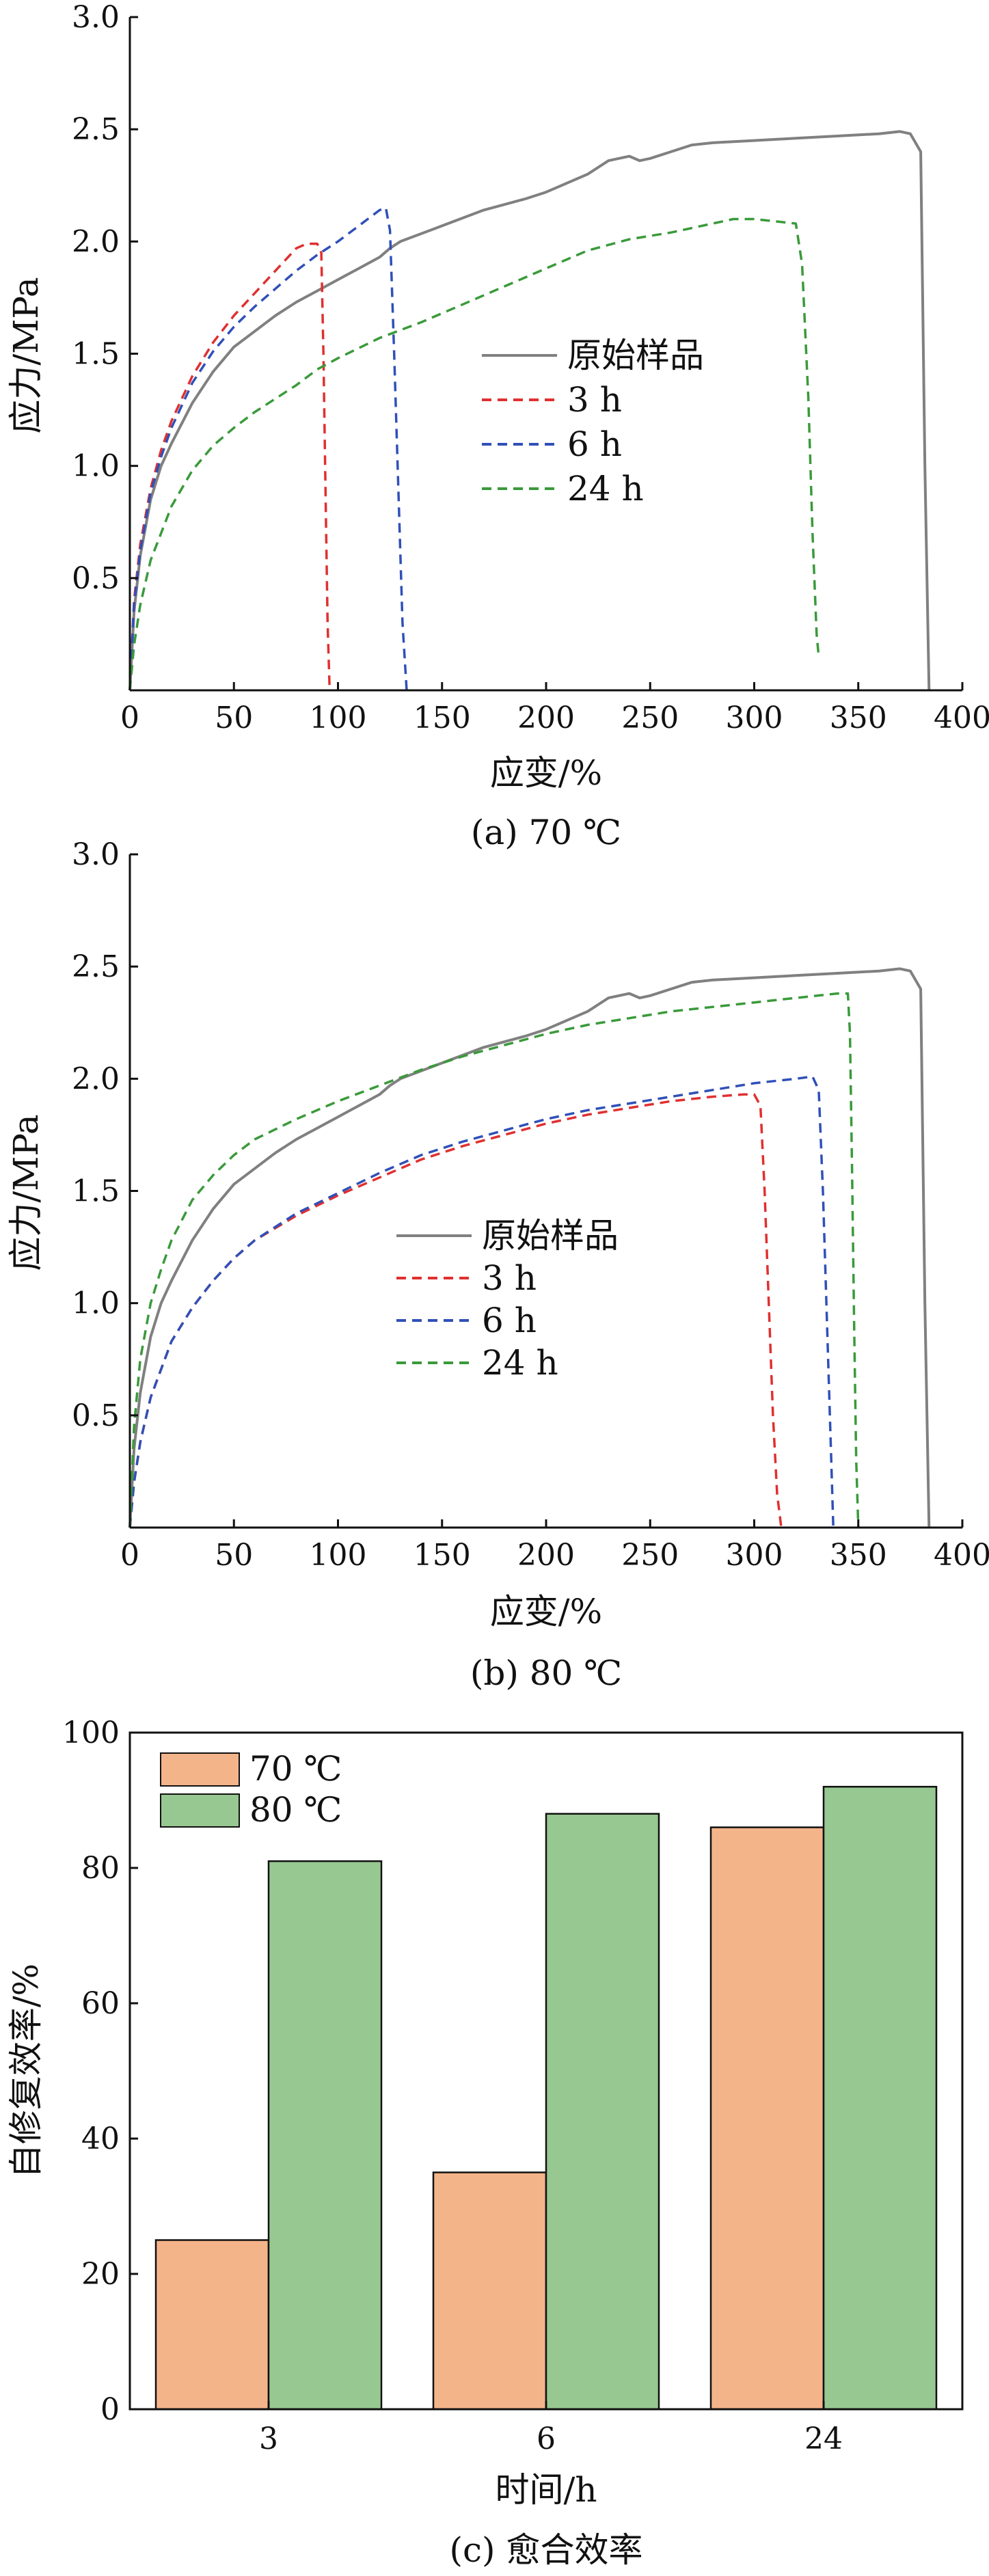 The image size is (989, 2576). I want to click on panel-c-bar-24h-80c, so click(880, 2098).